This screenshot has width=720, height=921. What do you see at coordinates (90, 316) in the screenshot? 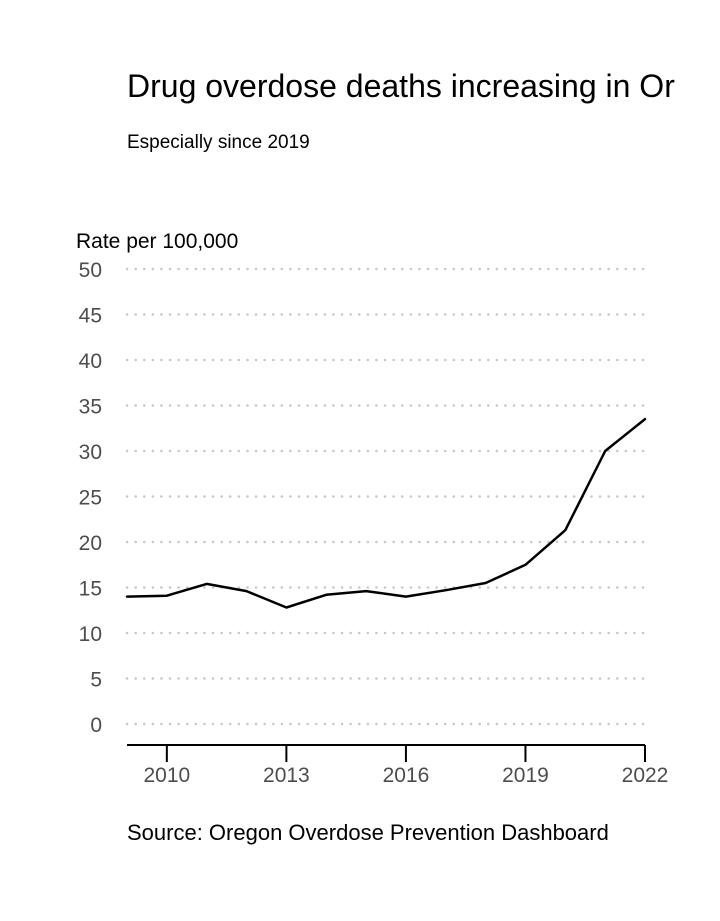
I see `y-tick-label: 45` at bounding box center [90, 316].